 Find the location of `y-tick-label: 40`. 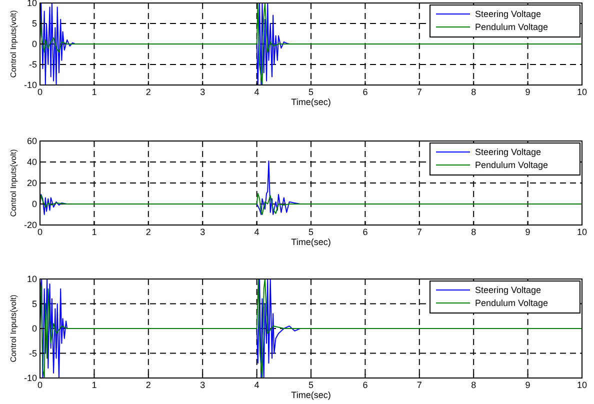

y-tick-label: 40 is located at coordinates (31, 162).